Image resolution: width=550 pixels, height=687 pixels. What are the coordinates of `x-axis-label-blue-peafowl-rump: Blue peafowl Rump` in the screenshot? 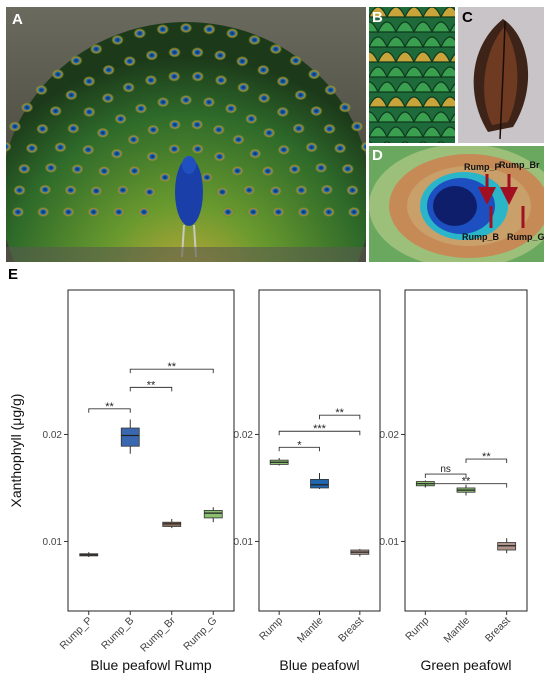 It's located at (151, 665).